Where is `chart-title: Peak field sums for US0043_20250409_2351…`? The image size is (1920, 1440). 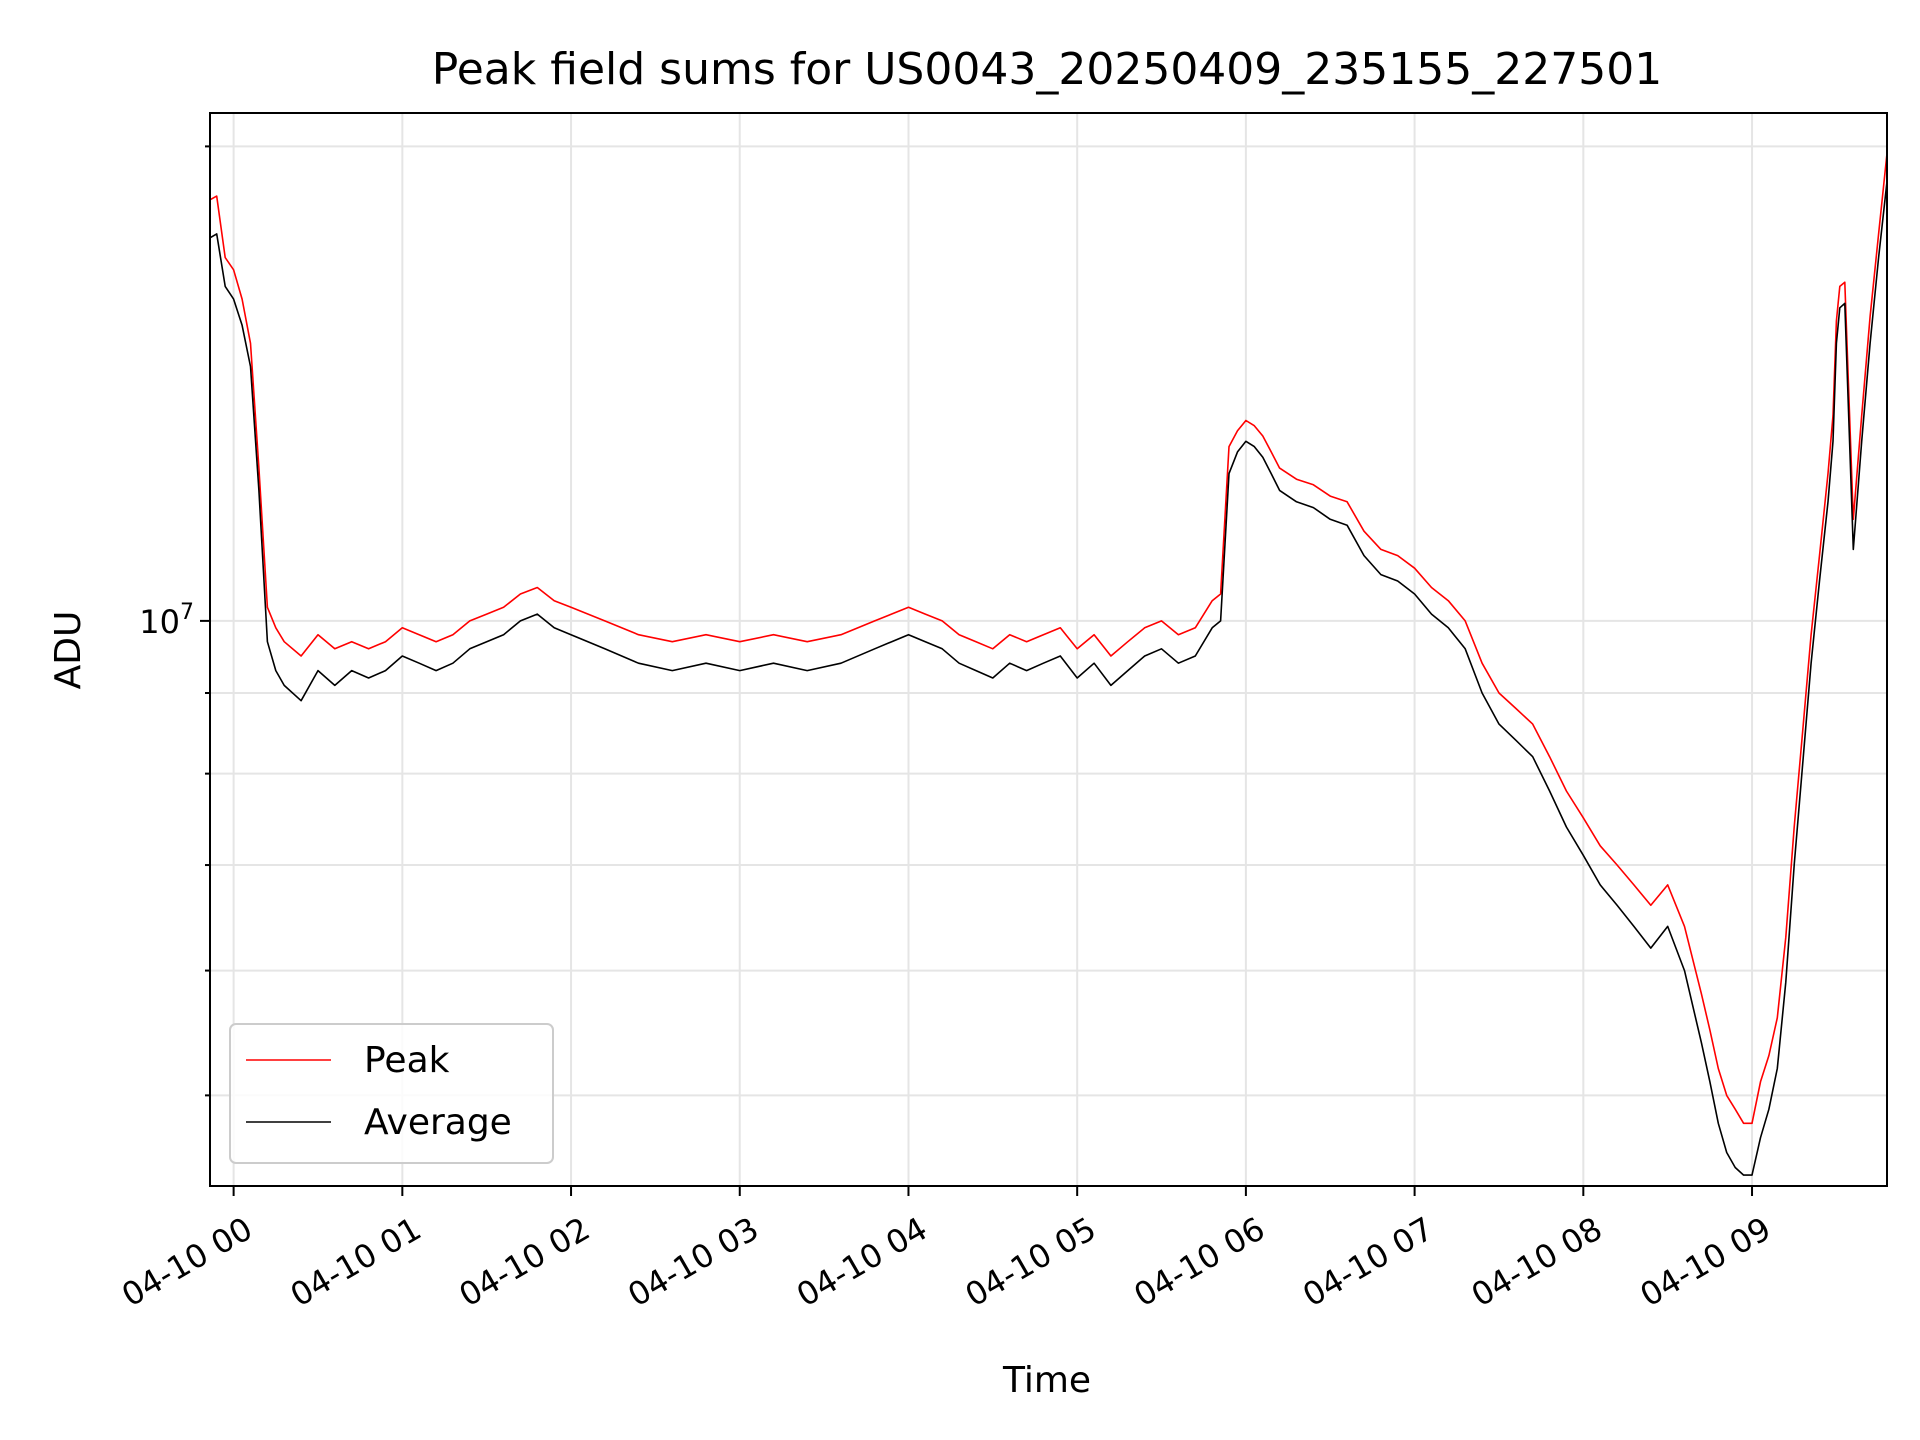
chart-title: Peak field sums for US0043_20250409_2351… is located at coordinates (1047, 69).